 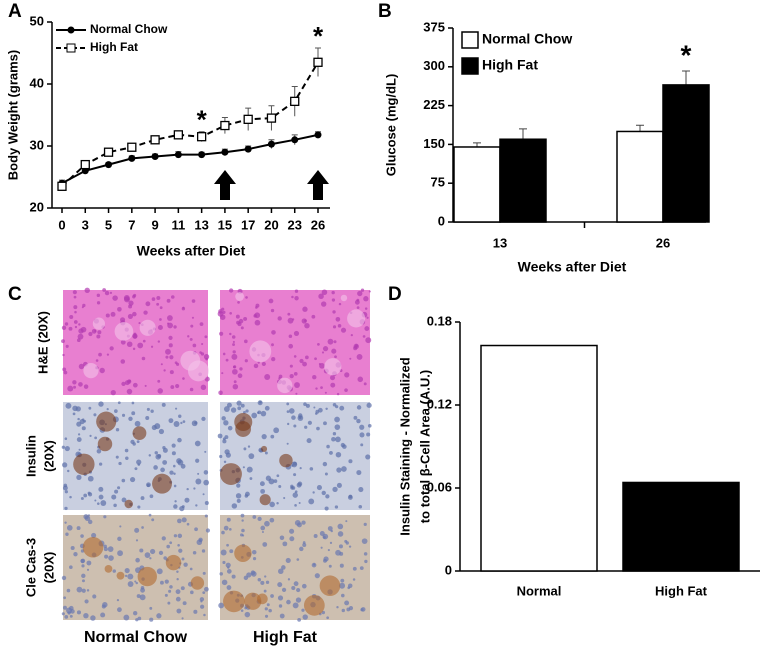 I want to click on bar, so click(x=640, y=176).